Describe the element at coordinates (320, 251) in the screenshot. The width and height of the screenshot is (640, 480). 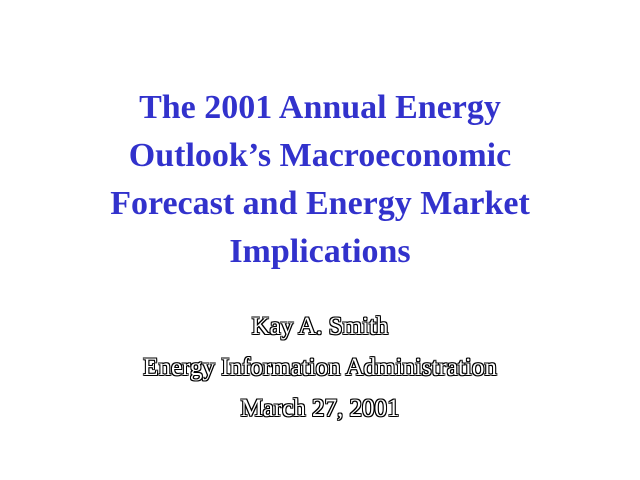
I see `title-line-4: Implications` at that location.